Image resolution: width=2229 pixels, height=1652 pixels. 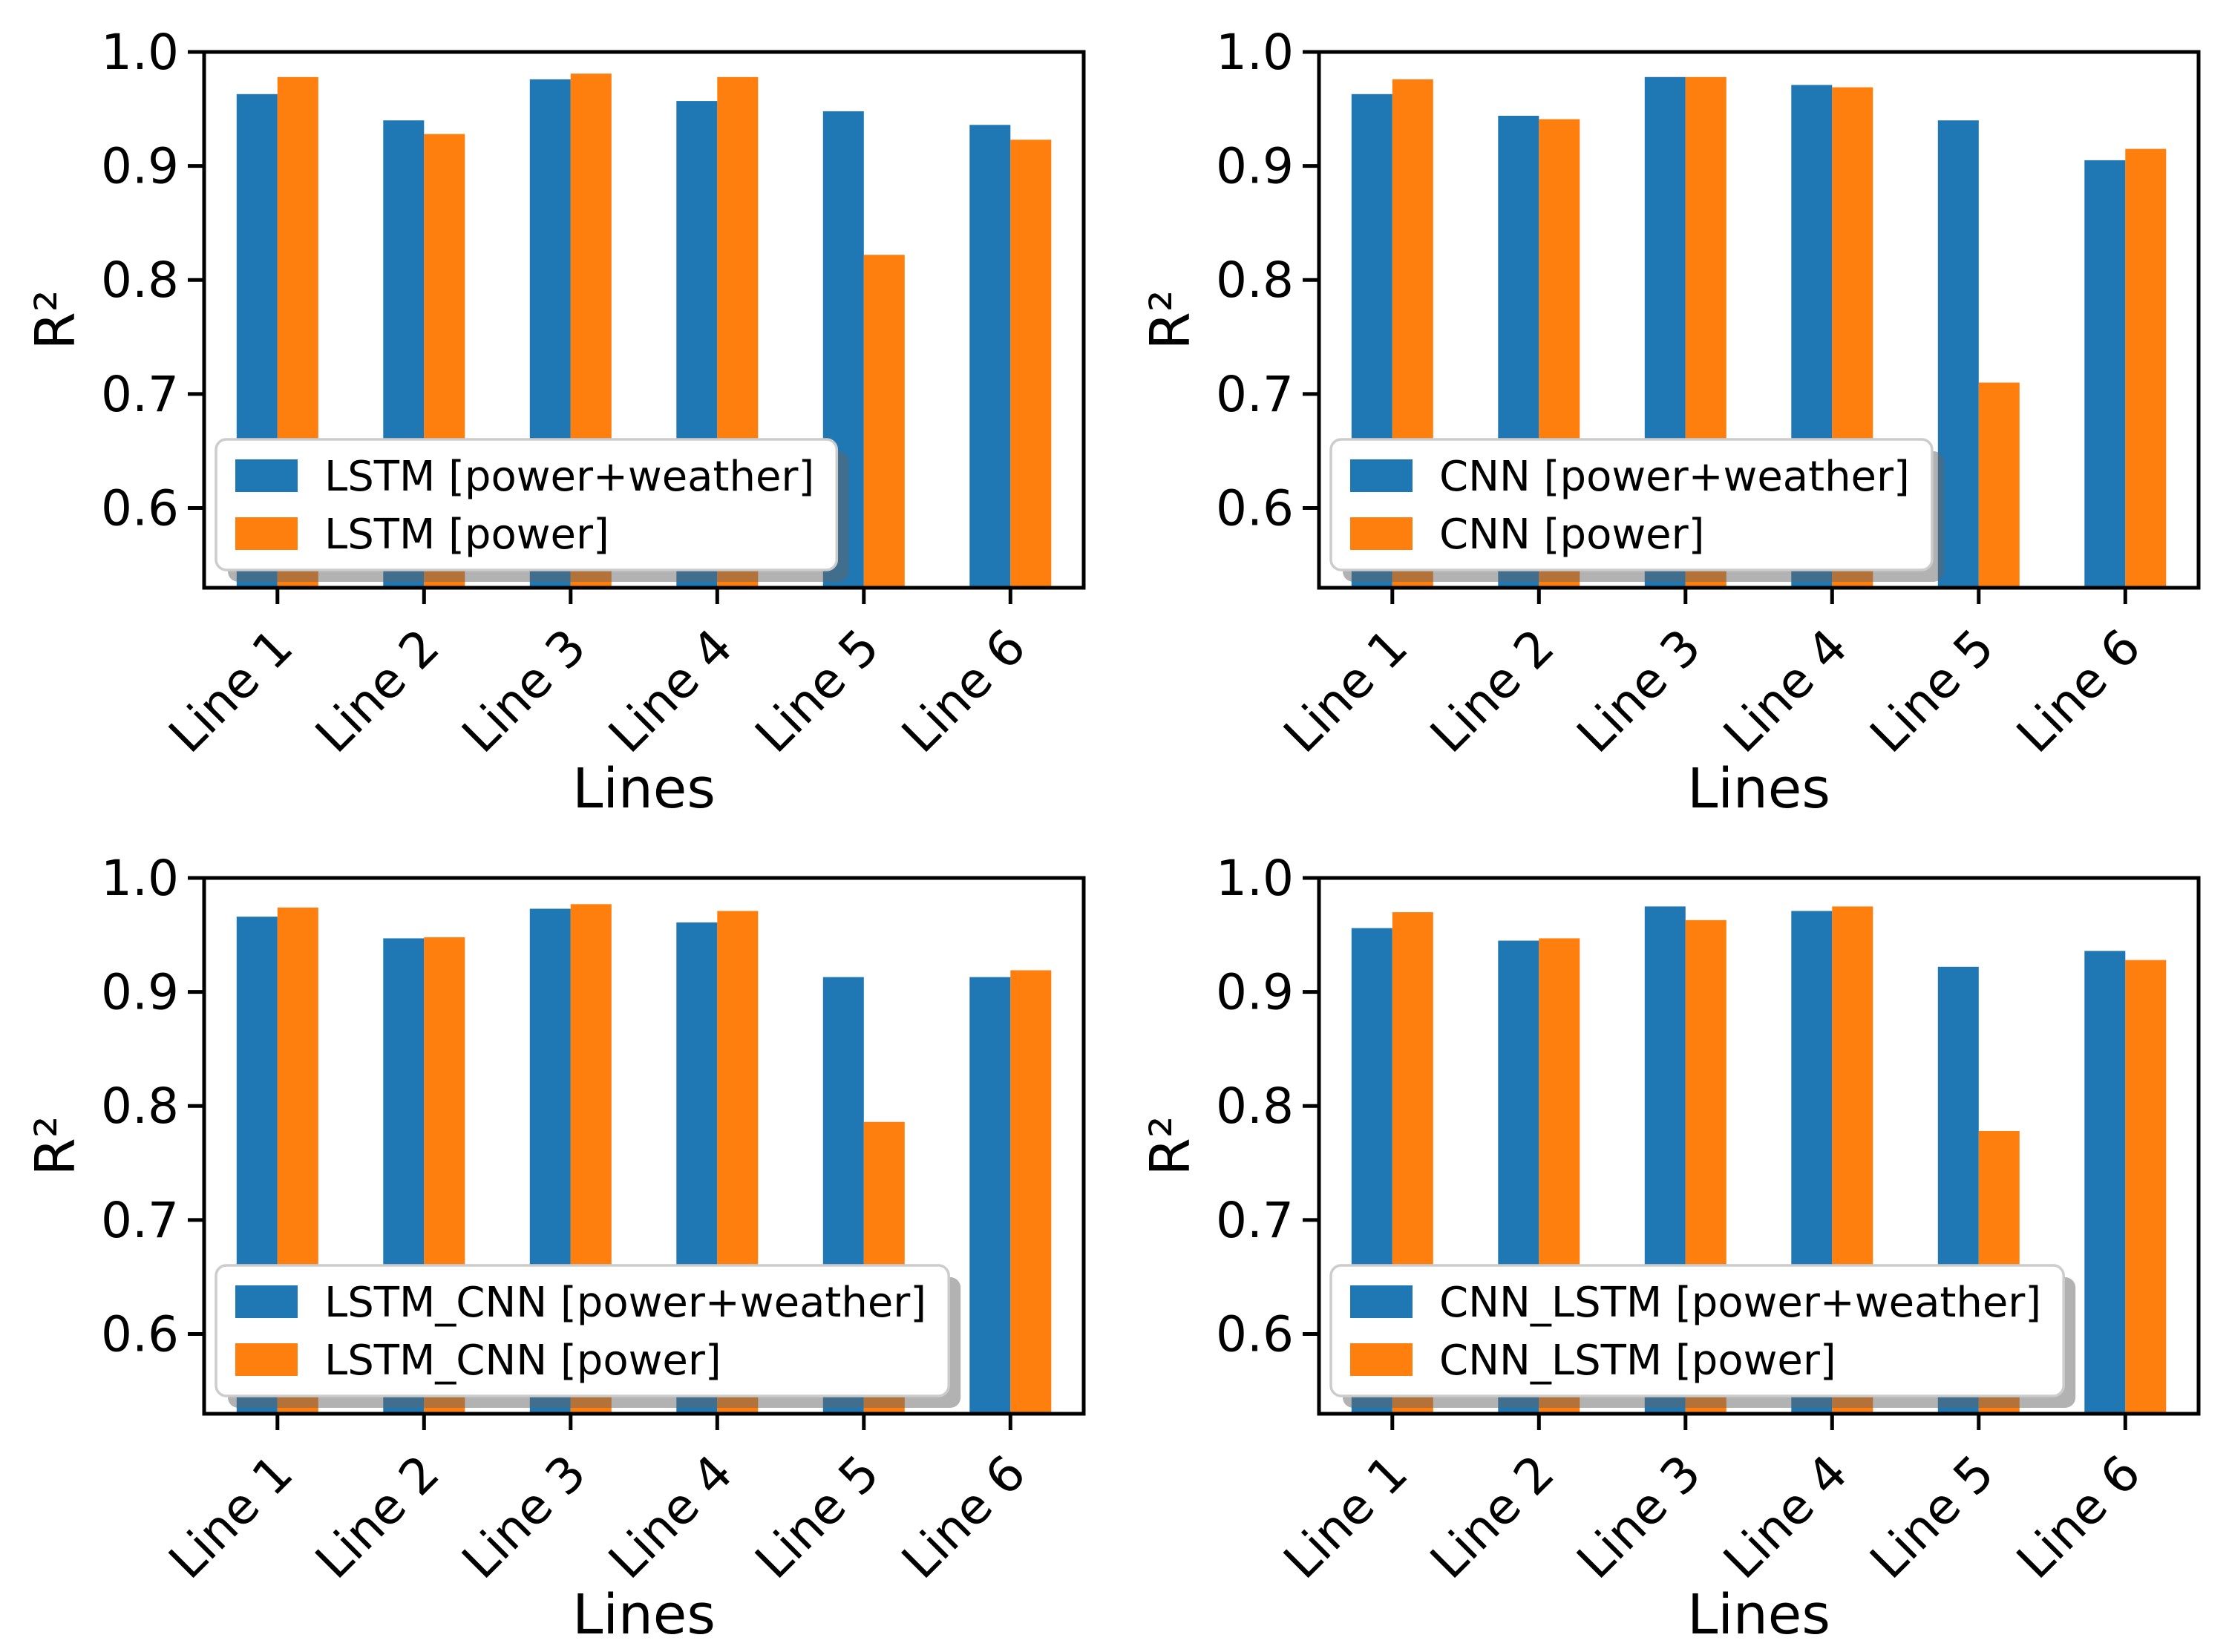 What do you see at coordinates (1031, 364) in the screenshot?
I see `bar-lstm-s1-c5` at bounding box center [1031, 364].